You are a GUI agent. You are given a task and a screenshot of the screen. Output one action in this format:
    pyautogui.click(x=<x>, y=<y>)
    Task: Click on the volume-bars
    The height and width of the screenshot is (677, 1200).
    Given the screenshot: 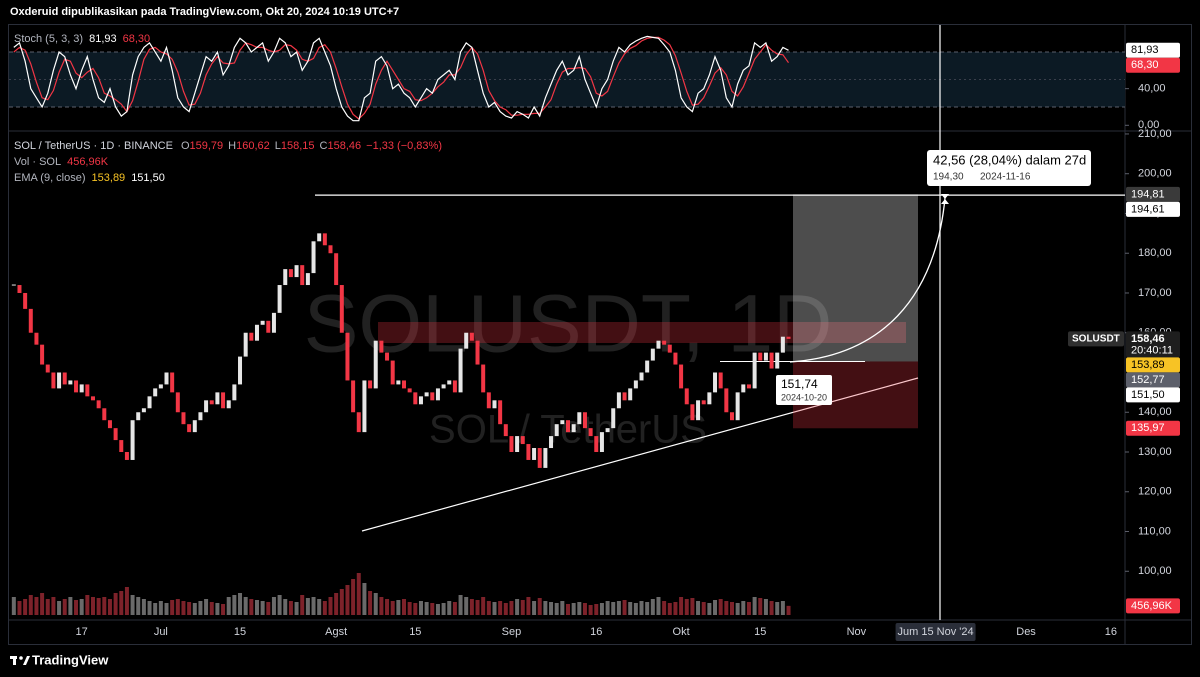 What is the action you would take?
    pyautogui.click(x=401, y=594)
    